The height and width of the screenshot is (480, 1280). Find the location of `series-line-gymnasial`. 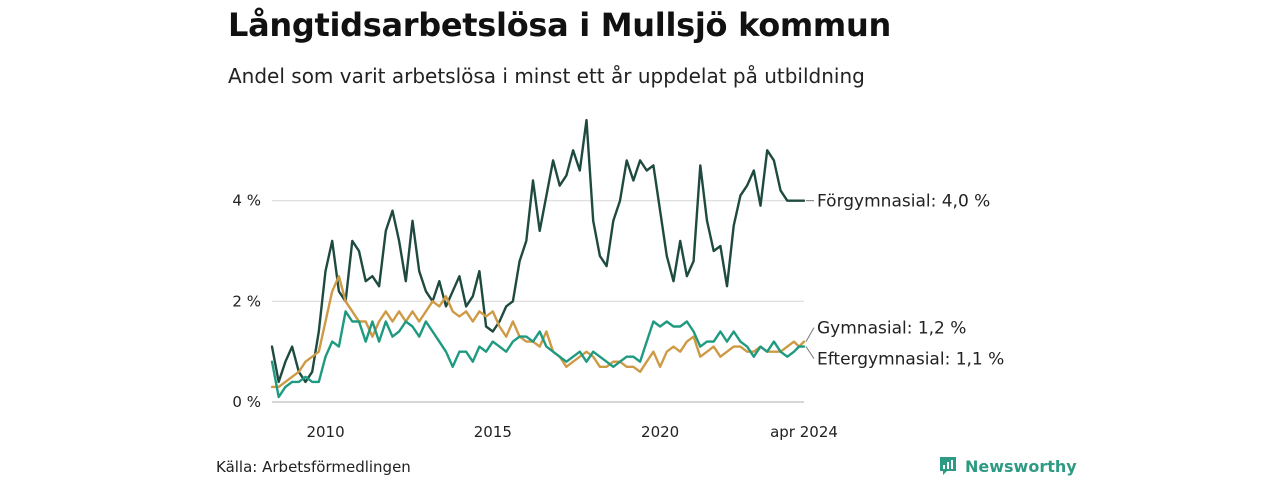

series-line-gymnasial is located at coordinates (538, 332).